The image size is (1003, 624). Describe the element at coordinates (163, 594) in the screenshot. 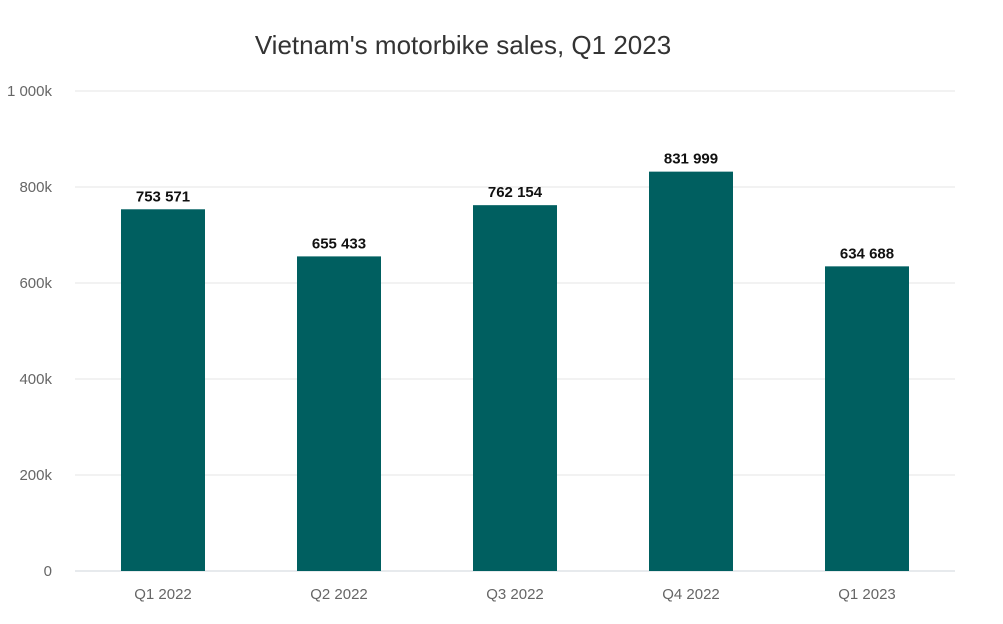

I see `x-tick-label: Q1 2022` at that location.